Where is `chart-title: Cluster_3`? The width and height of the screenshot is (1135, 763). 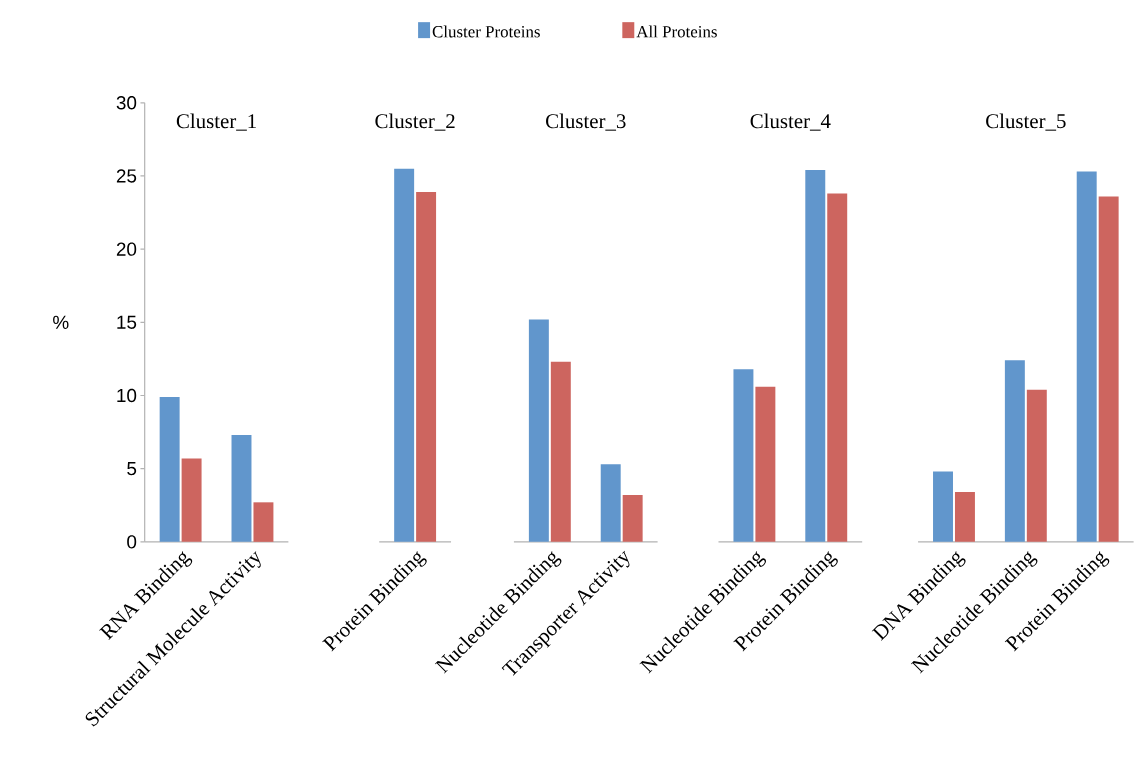 chart-title: Cluster_3 is located at coordinates (586, 122).